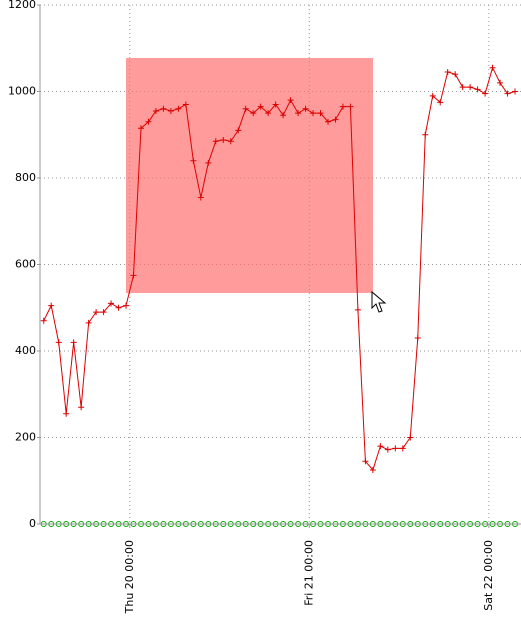 The image size is (521, 619). Describe the element at coordinates (25, 350) in the screenshot. I see `y-tick-label: 400` at that location.